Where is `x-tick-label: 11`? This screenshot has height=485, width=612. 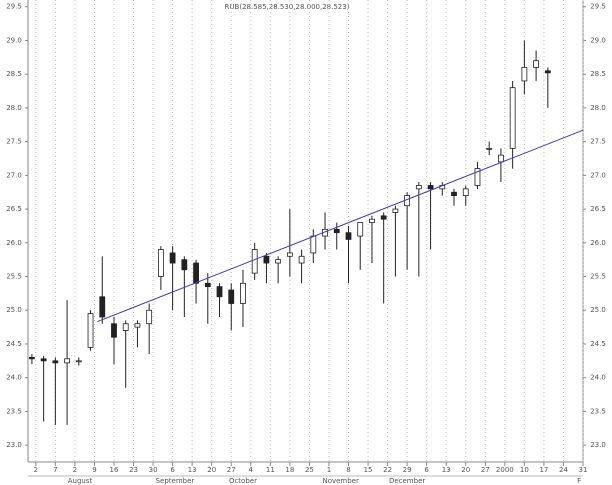 x-tick-label: 11 is located at coordinates (270, 470).